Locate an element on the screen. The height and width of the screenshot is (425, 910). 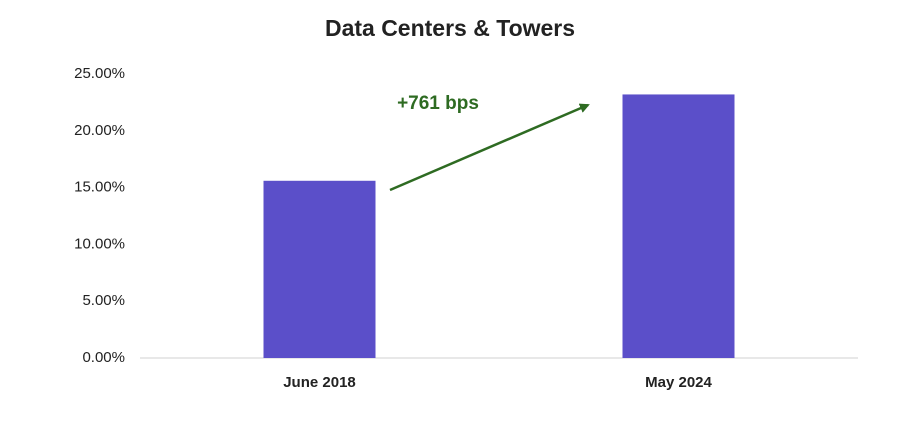
y-tick-label: 10.00% is located at coordinates (99, 243).